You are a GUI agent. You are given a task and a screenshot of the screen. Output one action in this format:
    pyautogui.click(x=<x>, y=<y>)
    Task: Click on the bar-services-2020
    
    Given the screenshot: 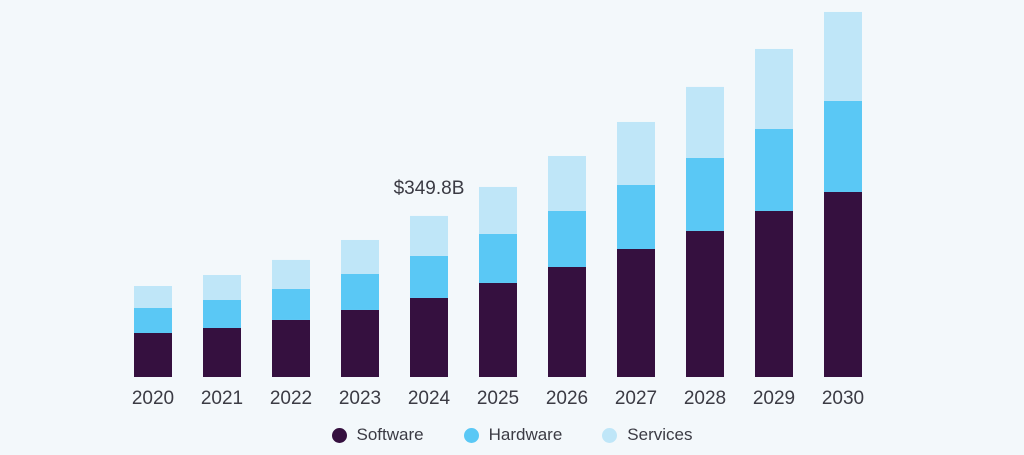 What is the action you would take?
    pyautogui.click(x=153, y=297)
    